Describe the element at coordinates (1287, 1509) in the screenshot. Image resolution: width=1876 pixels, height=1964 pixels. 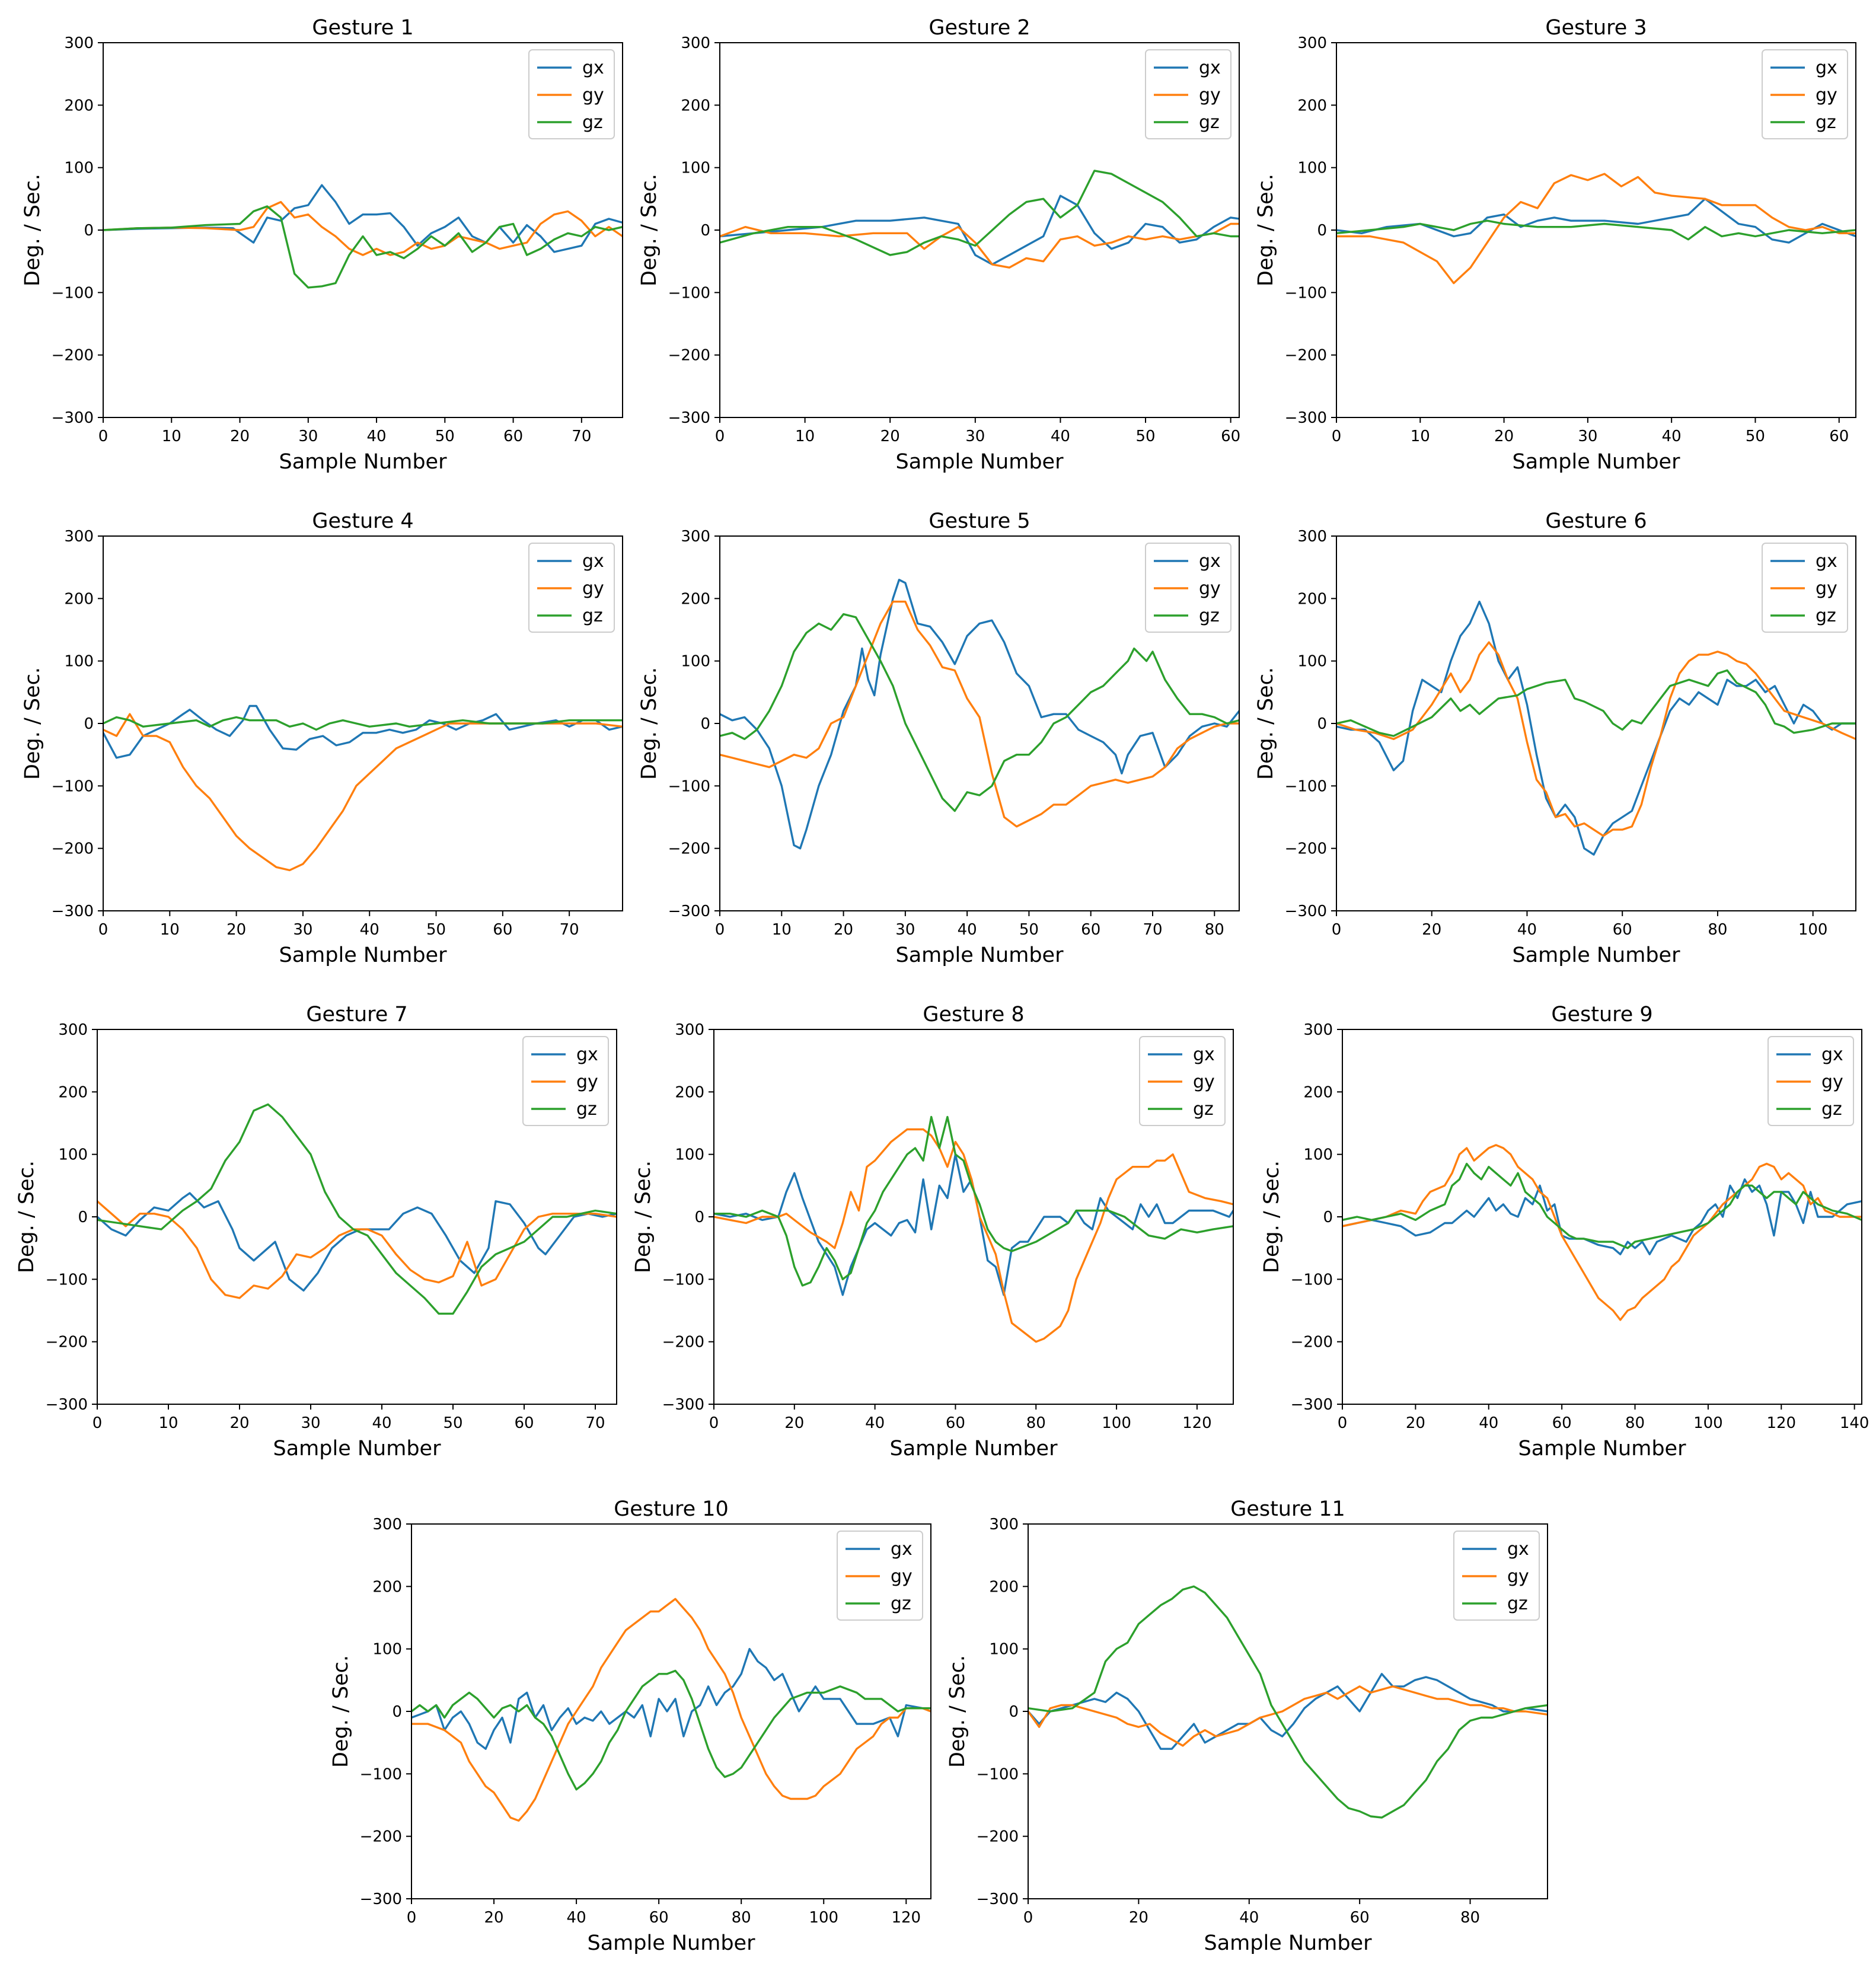
I see `chart-title: Gesture 11` at that location.